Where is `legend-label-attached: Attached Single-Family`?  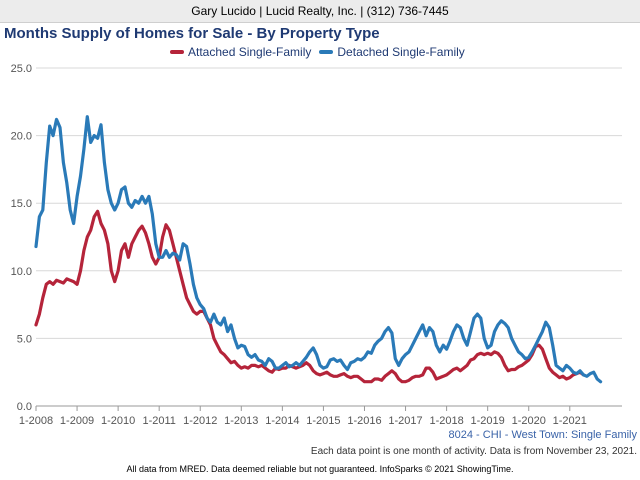 legend-label-attached: Attached Single-Family is located at coordinates (250, 52).